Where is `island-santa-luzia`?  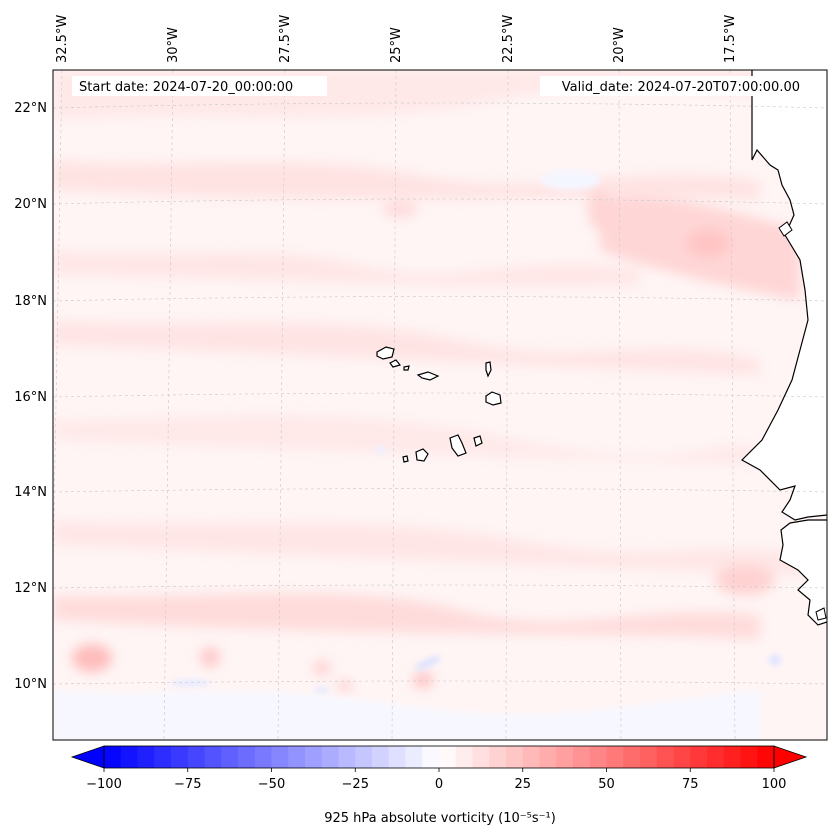 island-santa-luzia is located at coordinates (406, 368).